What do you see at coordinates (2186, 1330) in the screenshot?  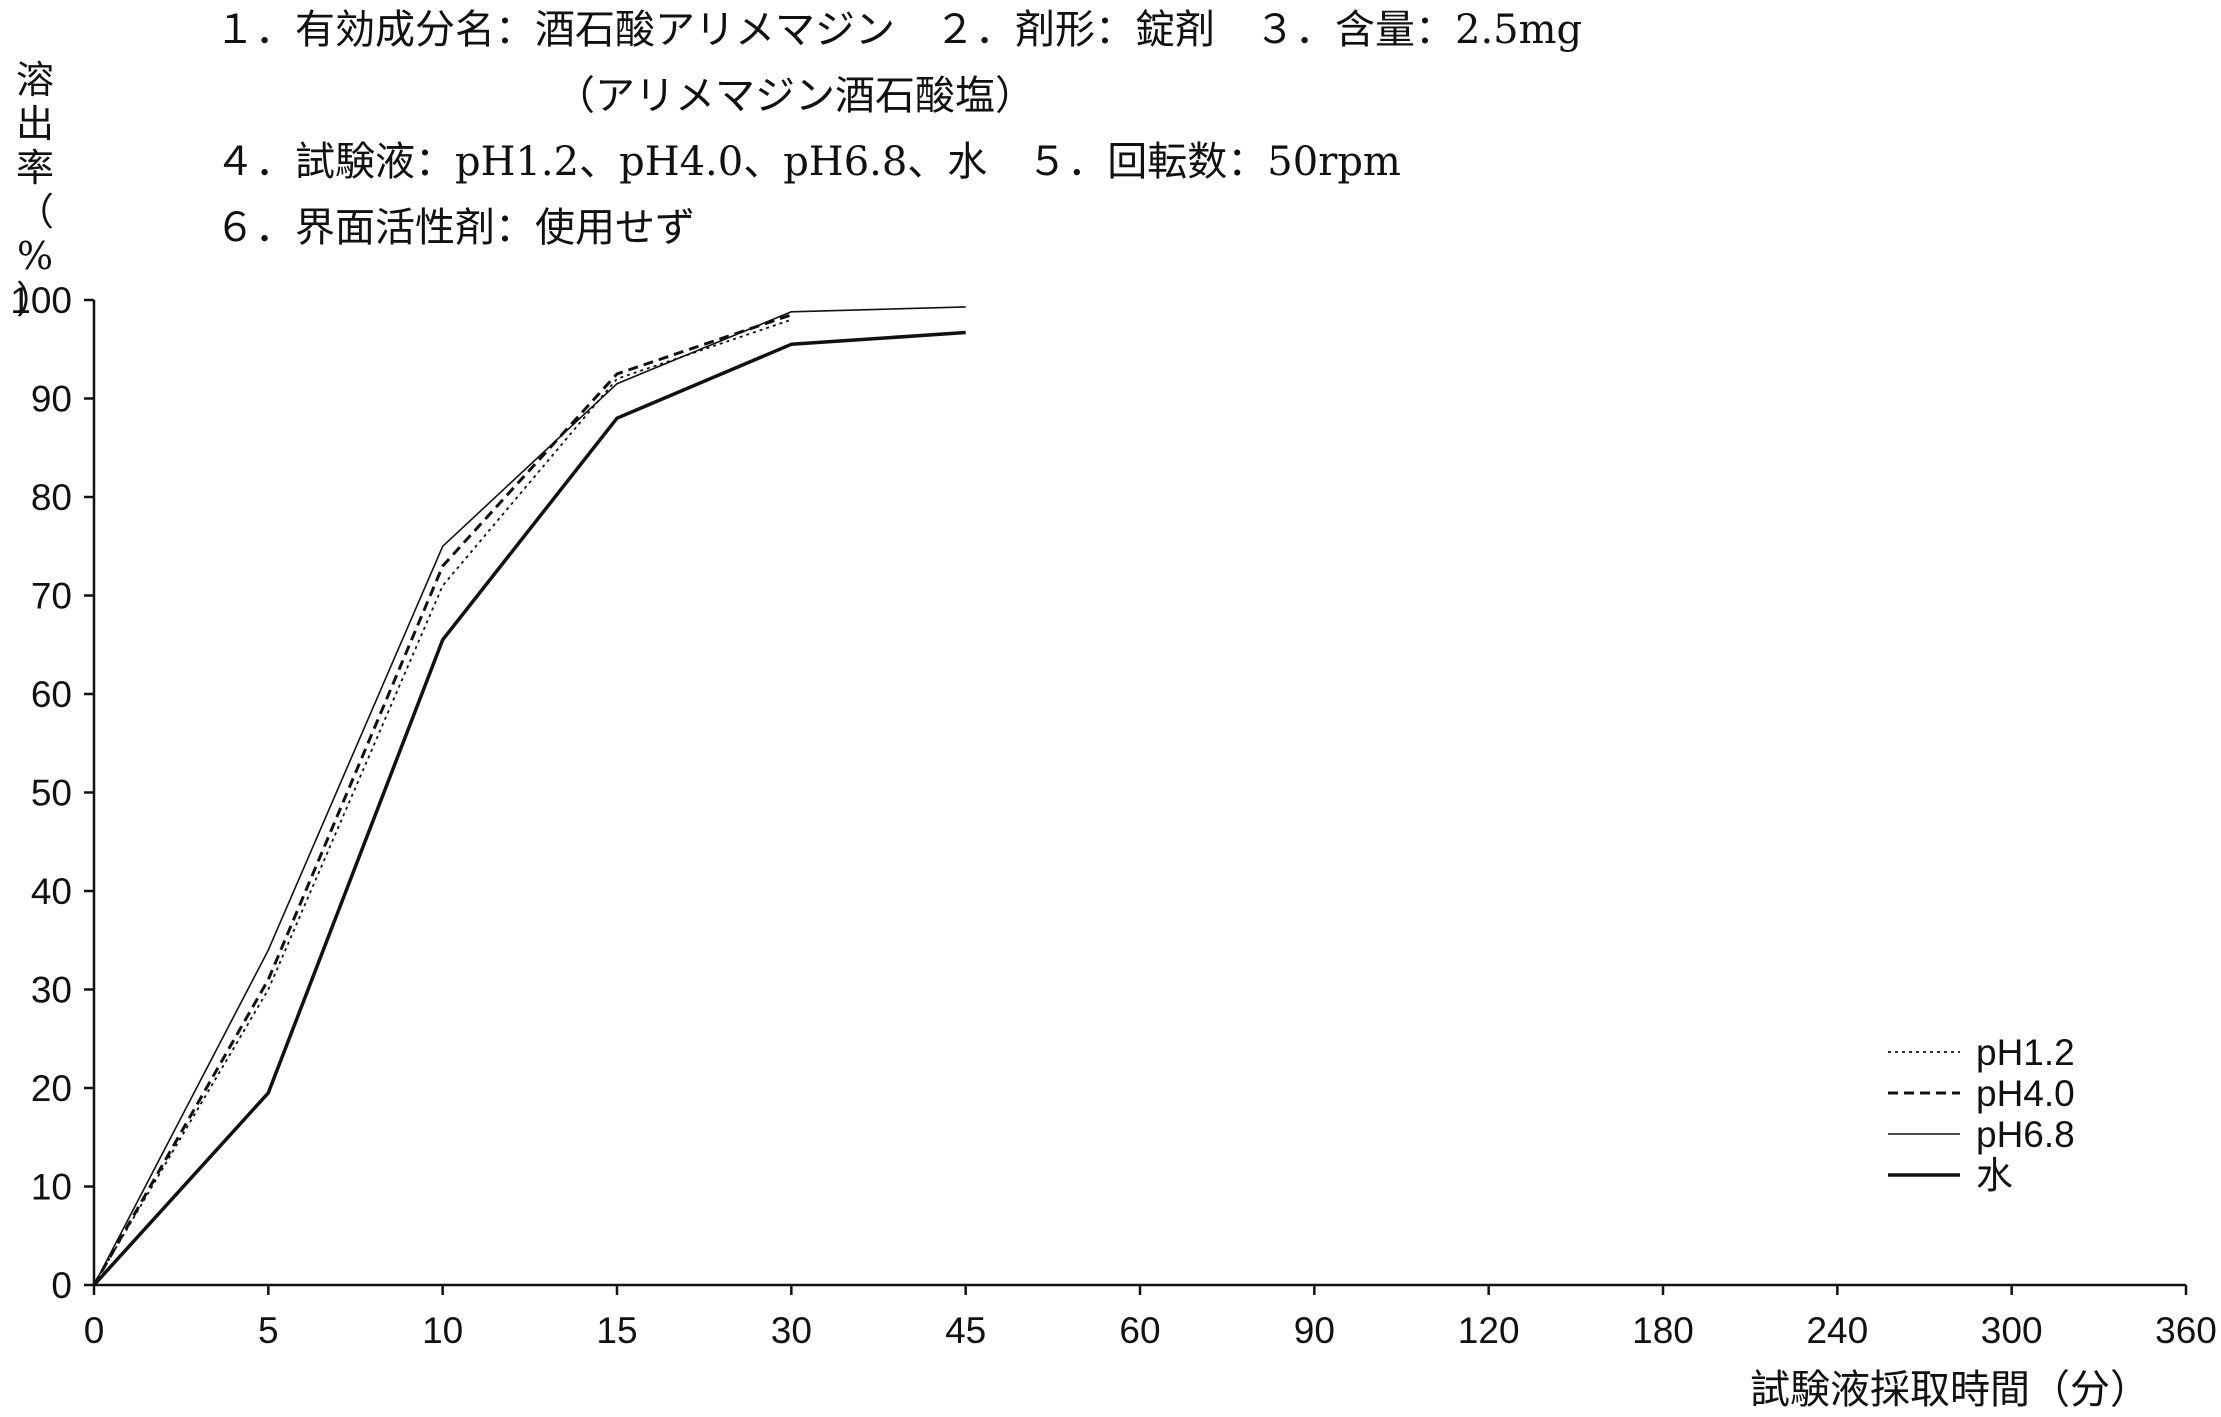 I see `x-tick-label: 360` at bounding box center [2186, 1330].